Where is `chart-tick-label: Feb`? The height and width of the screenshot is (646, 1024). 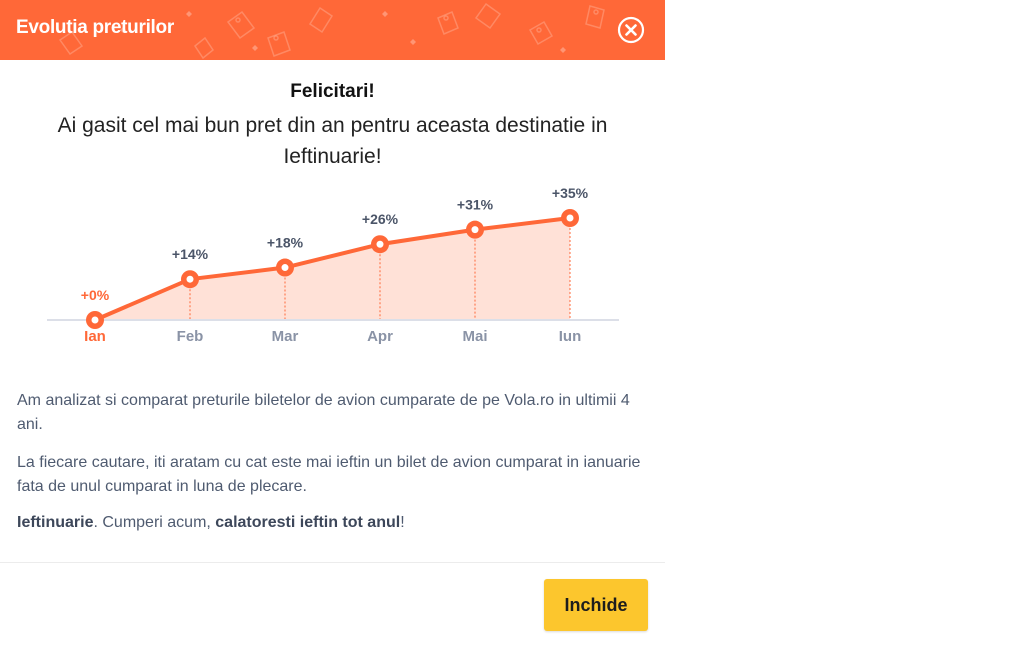
chart-tick-label: Feb is located at coordinates (190, 336).